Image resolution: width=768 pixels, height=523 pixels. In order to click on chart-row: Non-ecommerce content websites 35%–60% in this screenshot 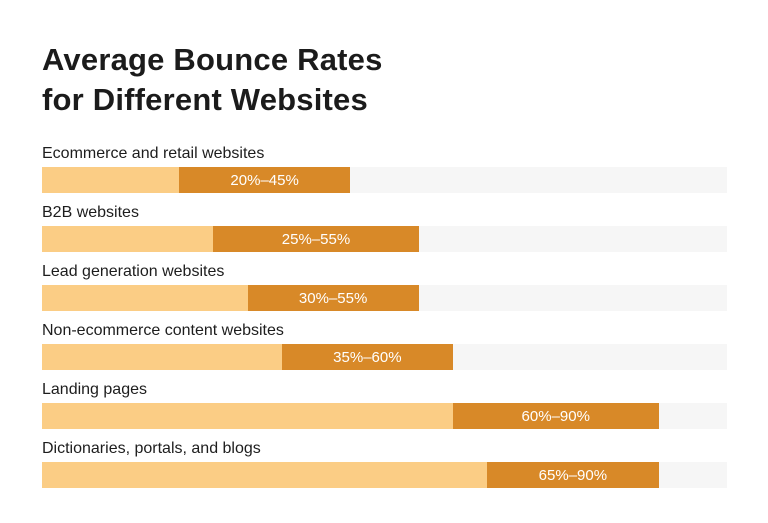, I will do `click(384, 344)`.